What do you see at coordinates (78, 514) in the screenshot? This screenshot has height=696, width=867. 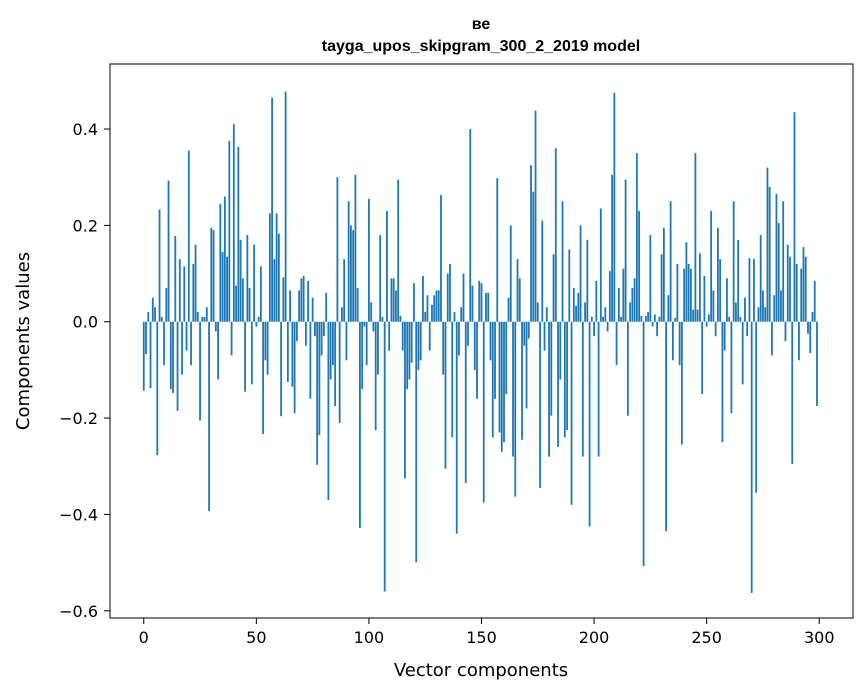 I see `y-tick-label: −0.4` at bounding box center [78, 514].